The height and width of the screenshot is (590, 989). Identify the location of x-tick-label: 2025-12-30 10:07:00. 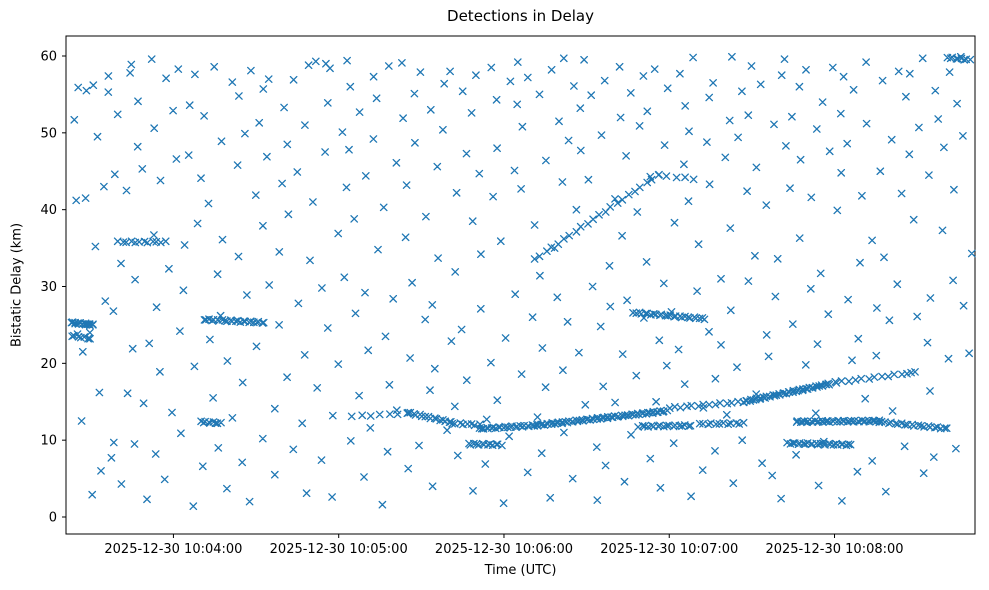
(669, 549).